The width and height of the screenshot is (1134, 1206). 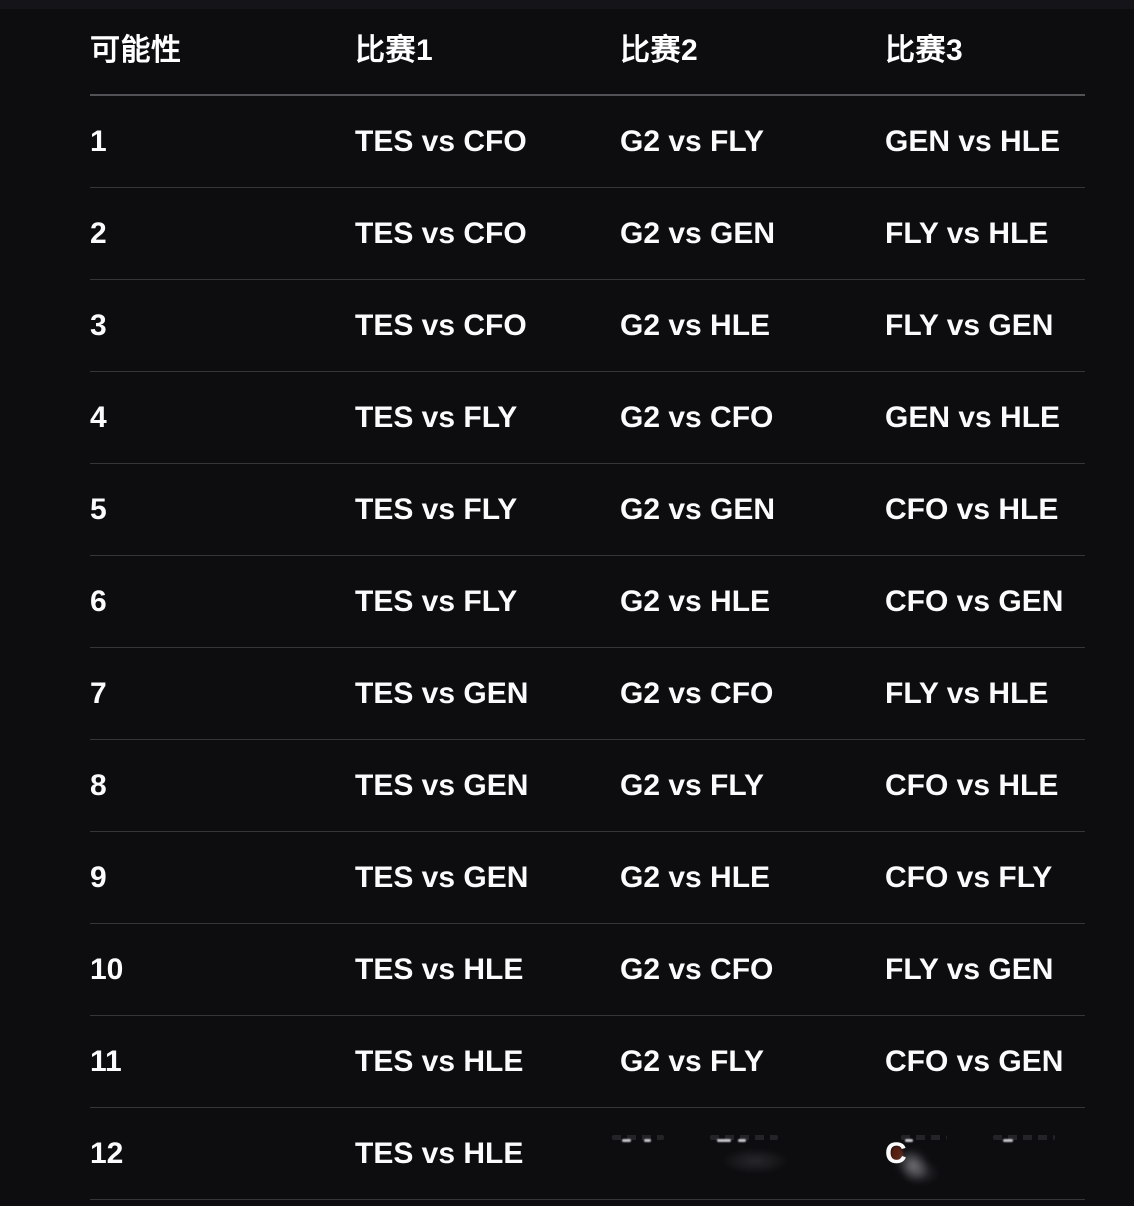 I want to click on cell-text: 2, so click(x=98, y=233).